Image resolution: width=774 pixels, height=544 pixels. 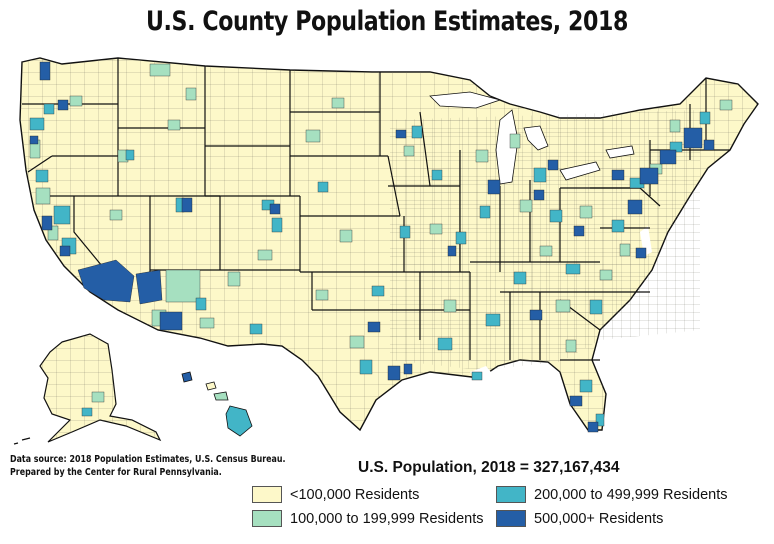 I want to click on legend-label: 100,000 to 199,999 Residents, so click(x=387, y=518).